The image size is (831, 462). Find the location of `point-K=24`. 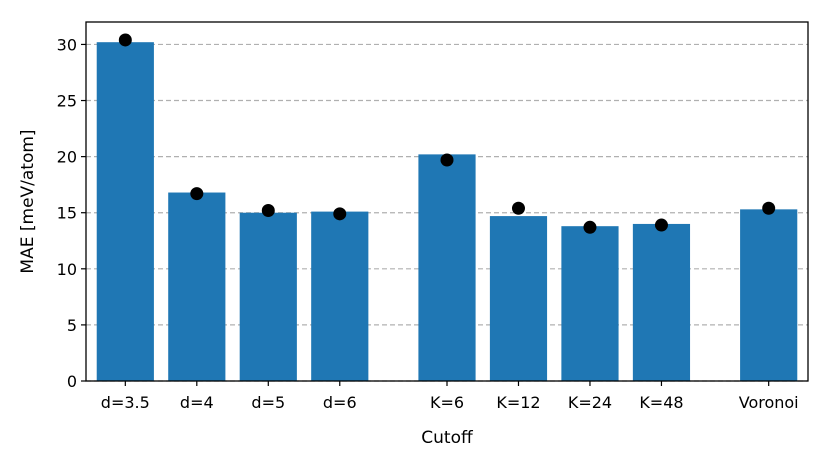

point-K=24 is located at coordinates (590, 227).